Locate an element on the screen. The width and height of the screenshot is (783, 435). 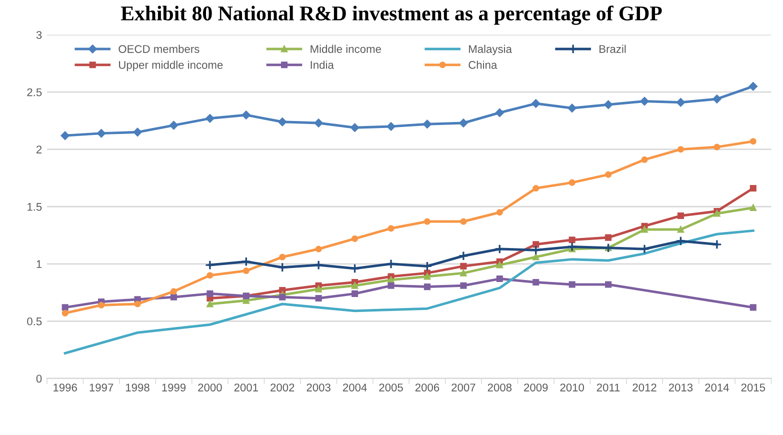
legend-label: Malaysia is located at coordinates (490, 50).